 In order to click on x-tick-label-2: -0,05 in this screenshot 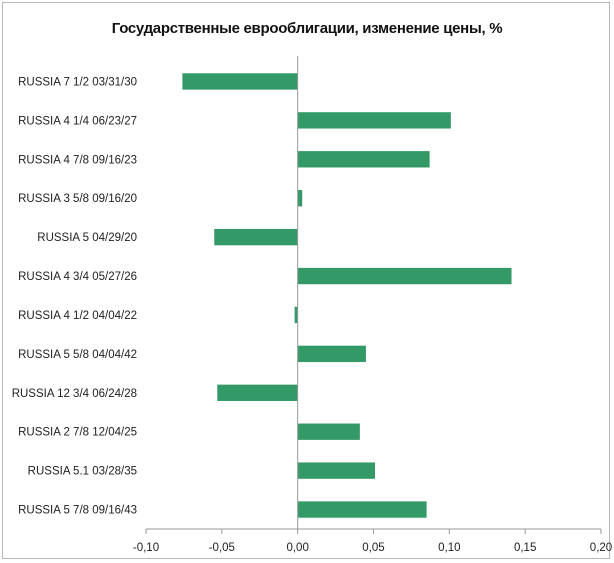, I will do `click(222, 548)`.